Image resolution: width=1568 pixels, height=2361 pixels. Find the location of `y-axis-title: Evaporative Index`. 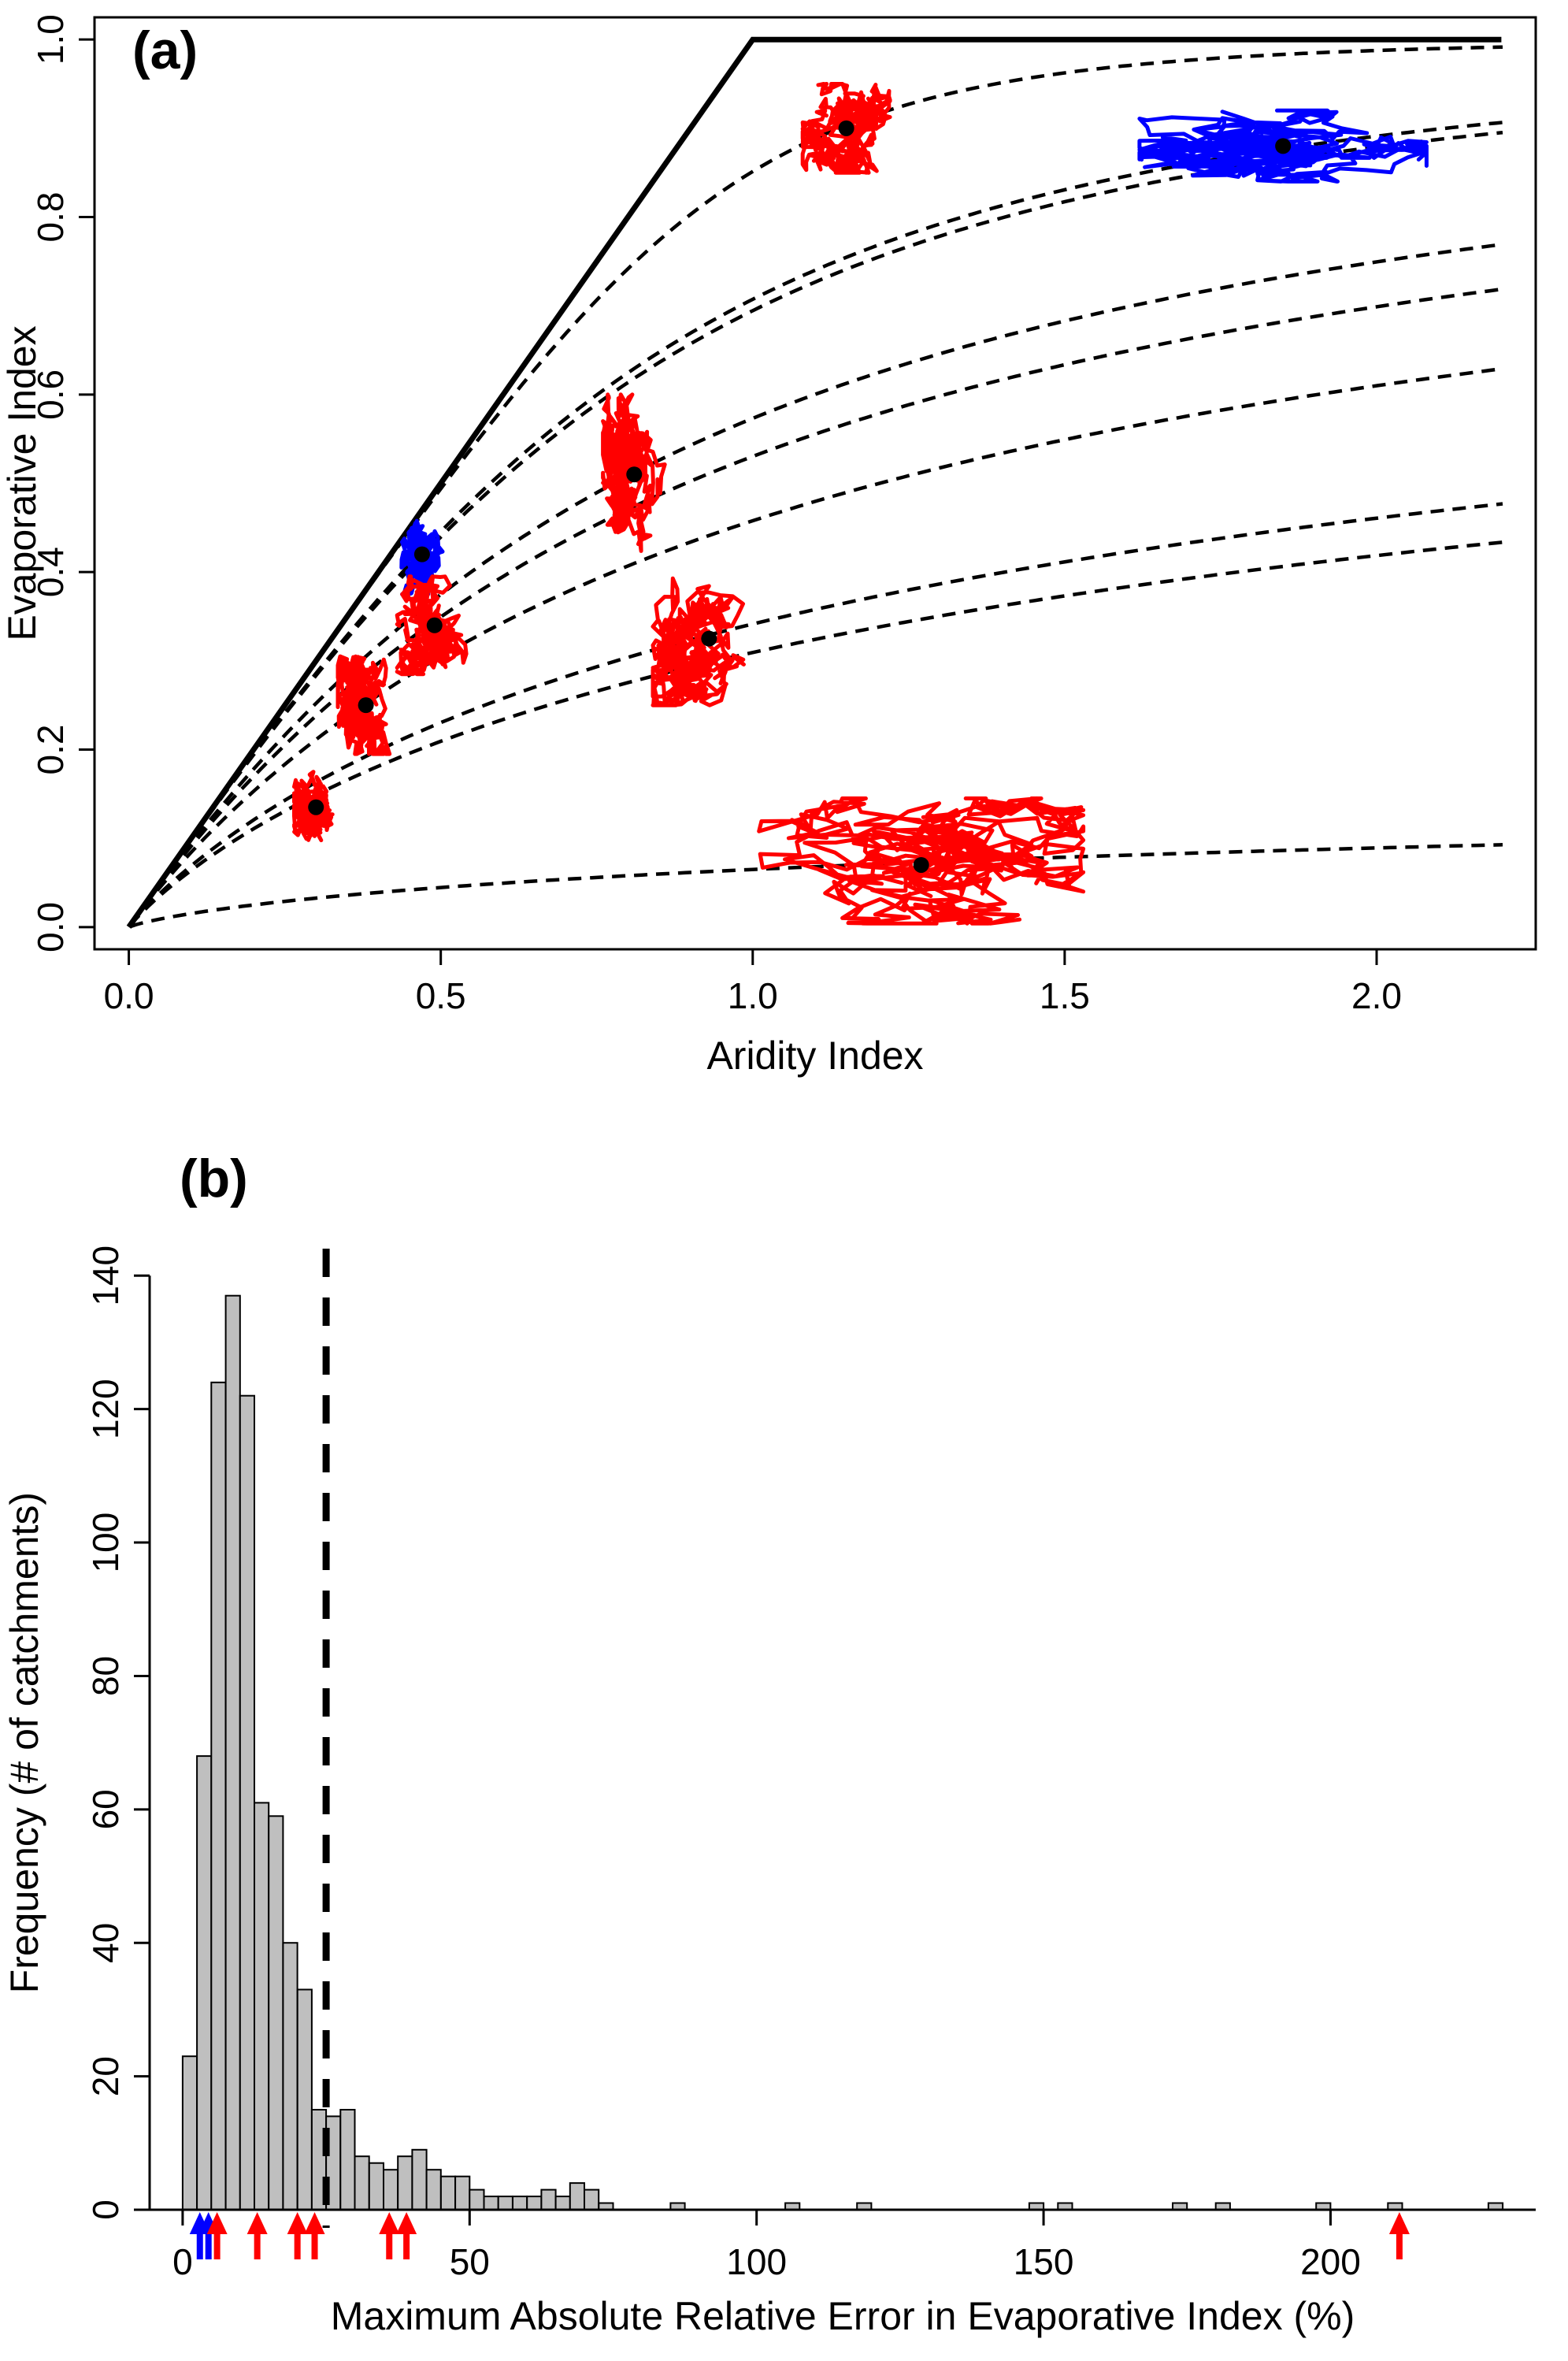

y-axis-title: Evaporative Index is located at coordinates (22, 482).